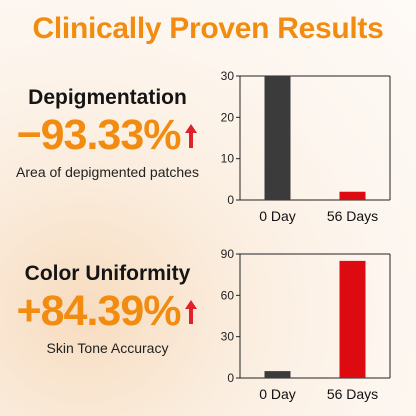 The image size is (416, 416). What do you see at coordinates (208, 28) in the screenshot?
I see `page-title: Clinically Proven Results` at bounding box center [208, 28].